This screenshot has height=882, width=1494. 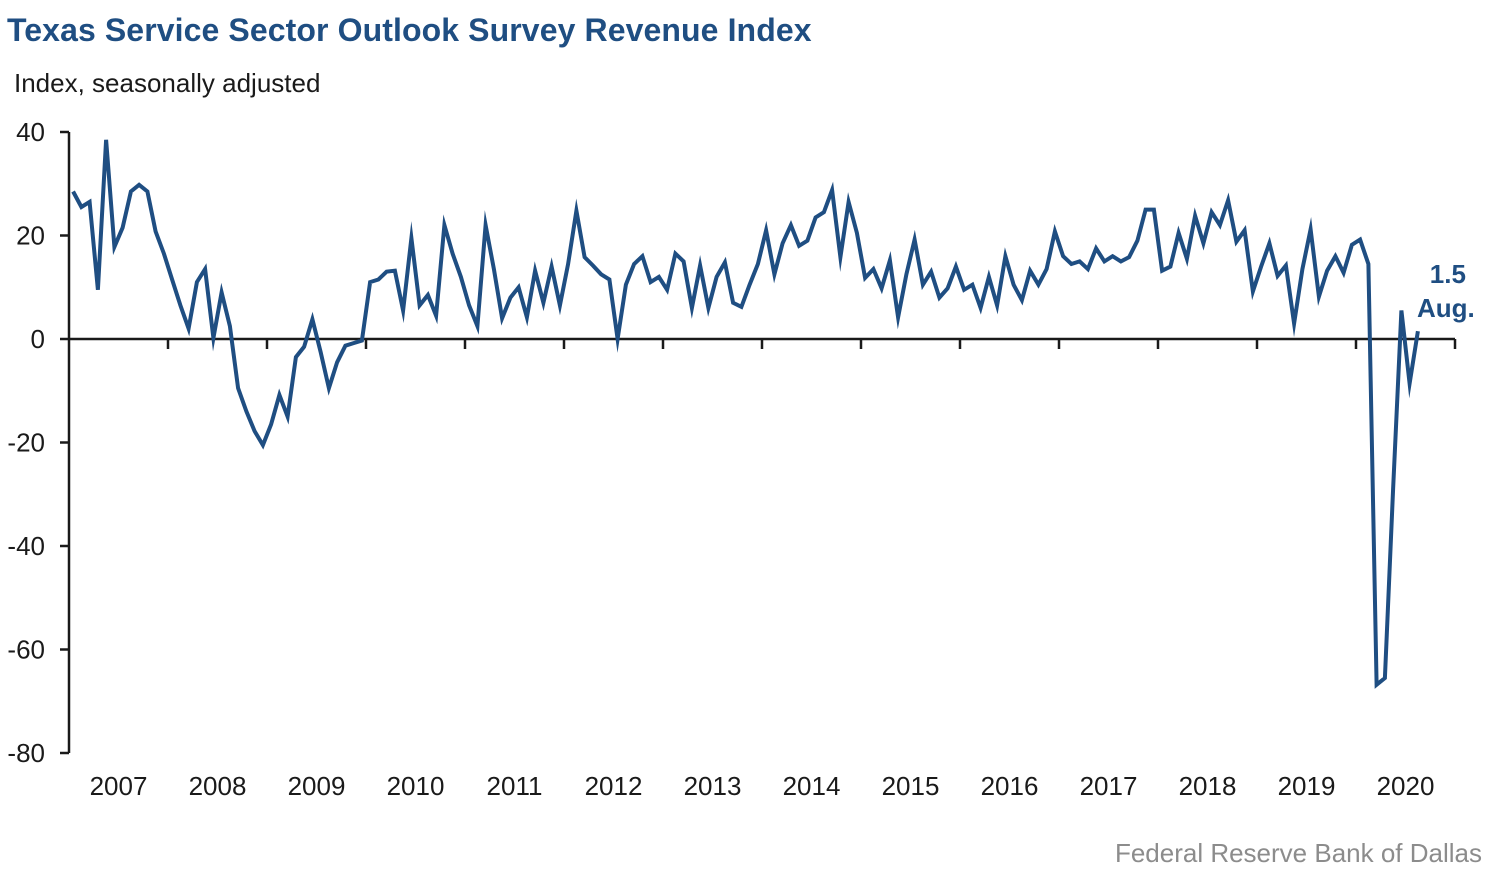 What do you see at coordinates (26, 443) in the screenshot?
I see `y-tick-label: -20` at bounding box center [26, 443].